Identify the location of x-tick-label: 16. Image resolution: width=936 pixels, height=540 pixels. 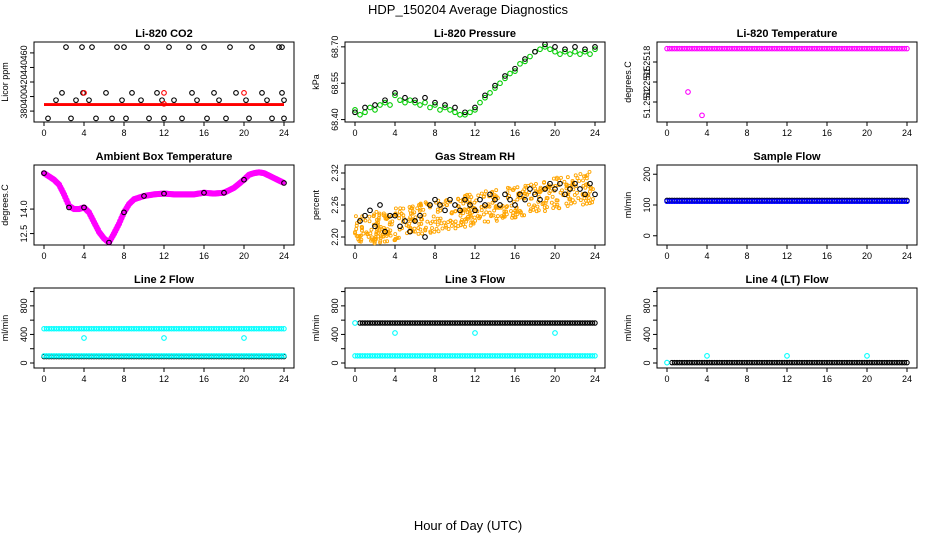
(204, 133).